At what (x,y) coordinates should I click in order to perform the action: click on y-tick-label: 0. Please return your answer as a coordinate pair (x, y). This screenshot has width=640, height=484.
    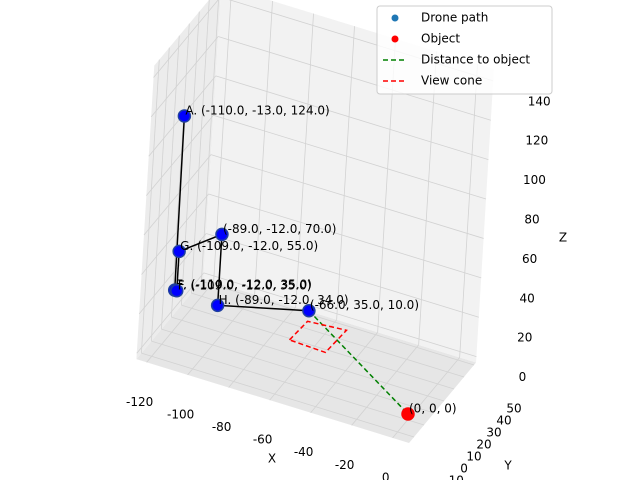
    Looking at the image, I should click on (464, 468).